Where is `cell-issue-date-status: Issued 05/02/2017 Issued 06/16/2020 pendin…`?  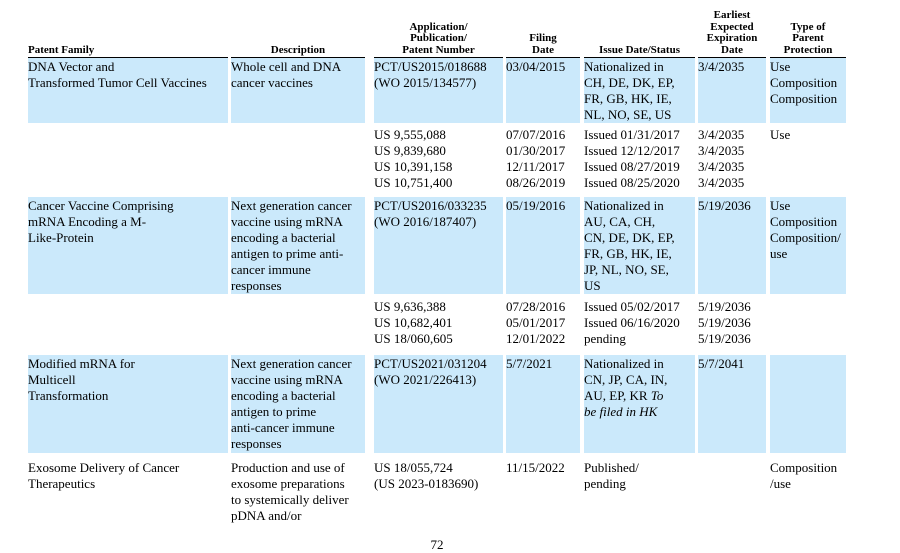 cell-issue-date-status: Issued 05/02/2017 Issued 06/16/2020 pendin… is located at coordinates (632, 322).